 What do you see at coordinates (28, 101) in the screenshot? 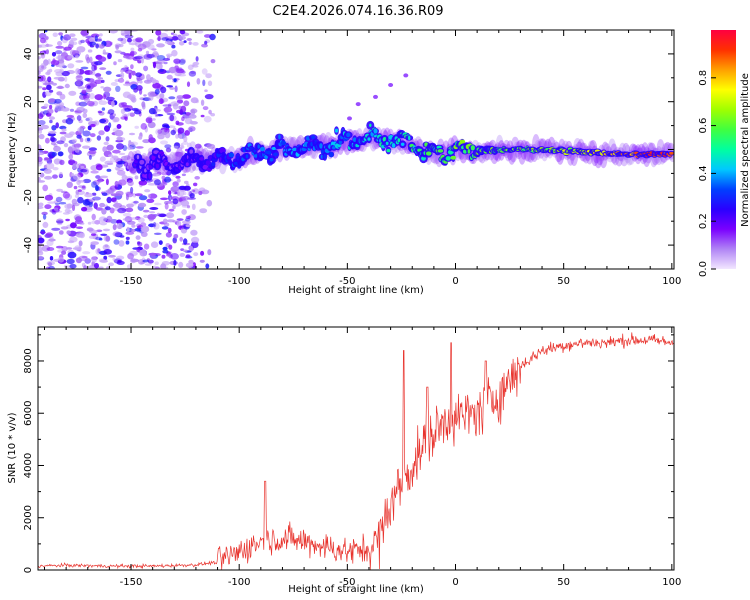
I see `y-tick-label: 20` at bounding box center [28, 101].